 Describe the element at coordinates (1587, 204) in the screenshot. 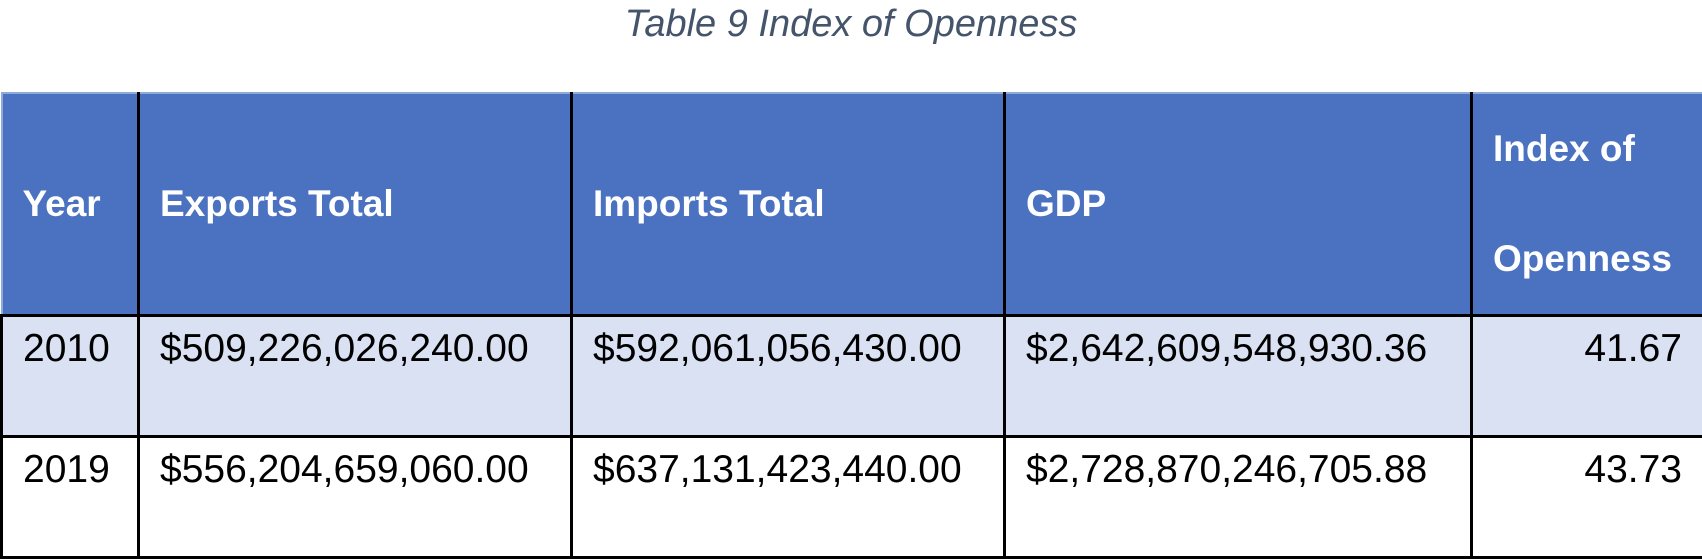

I see `header-index-of-openness: Index of Openness` at that location.